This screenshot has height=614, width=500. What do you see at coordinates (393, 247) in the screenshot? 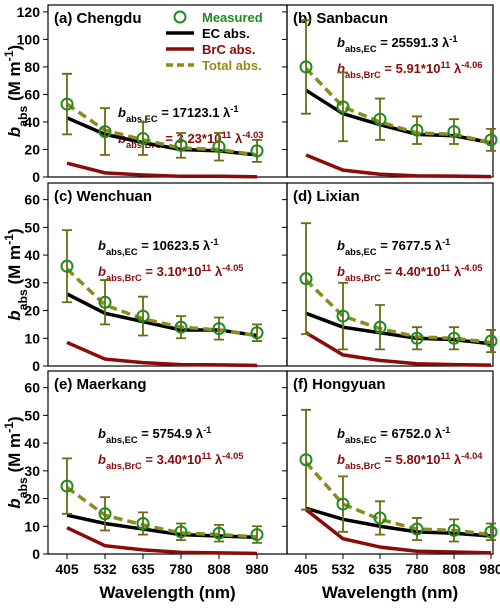
I see `formula: babs,EC = 7677.5 λ-1` at bounding box center [393, 247].